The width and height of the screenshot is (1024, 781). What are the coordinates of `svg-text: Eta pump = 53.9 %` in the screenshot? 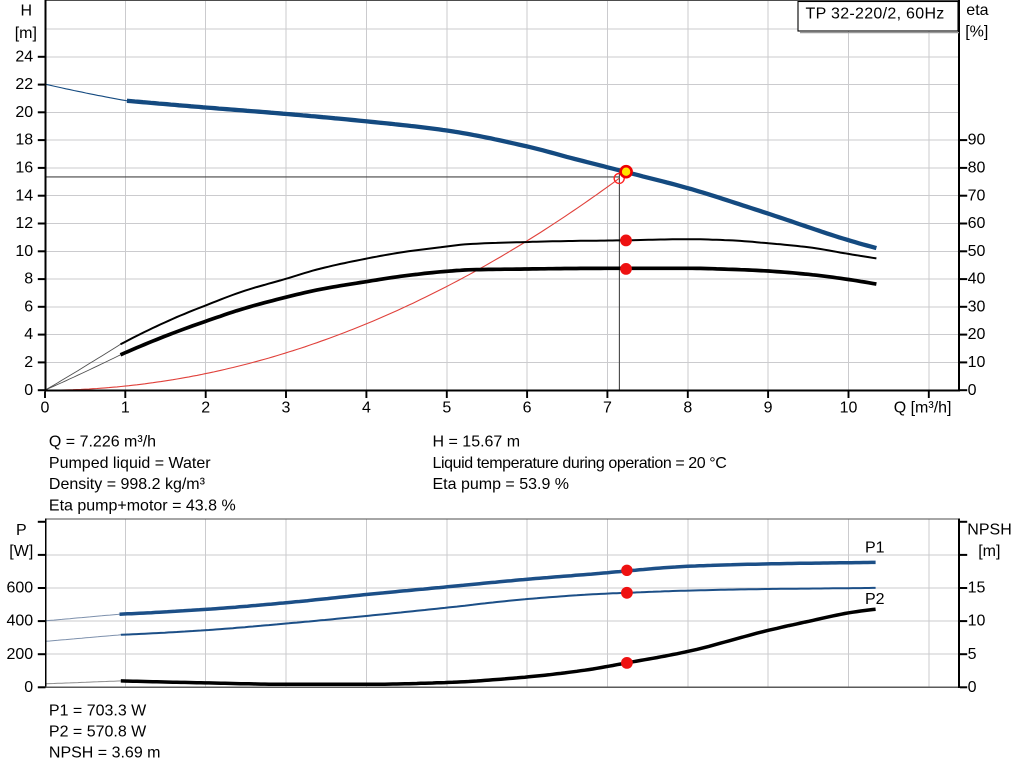 It's located at (501, 484).